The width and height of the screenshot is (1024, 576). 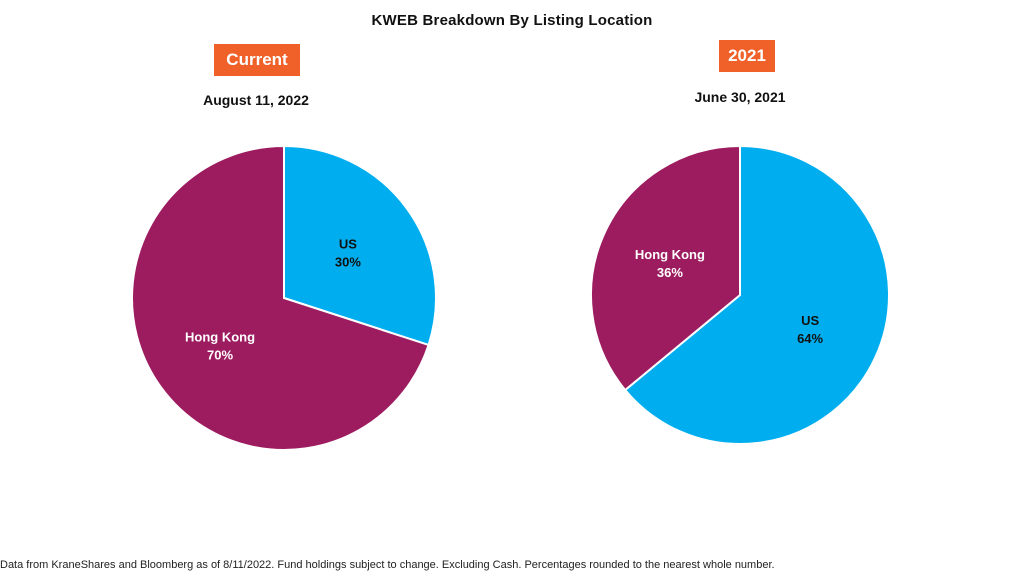 What do you see at coordinates (256, 100) in the screenshot?
I see `current-date: August 11, 2022` at bounding box center [256, 100].